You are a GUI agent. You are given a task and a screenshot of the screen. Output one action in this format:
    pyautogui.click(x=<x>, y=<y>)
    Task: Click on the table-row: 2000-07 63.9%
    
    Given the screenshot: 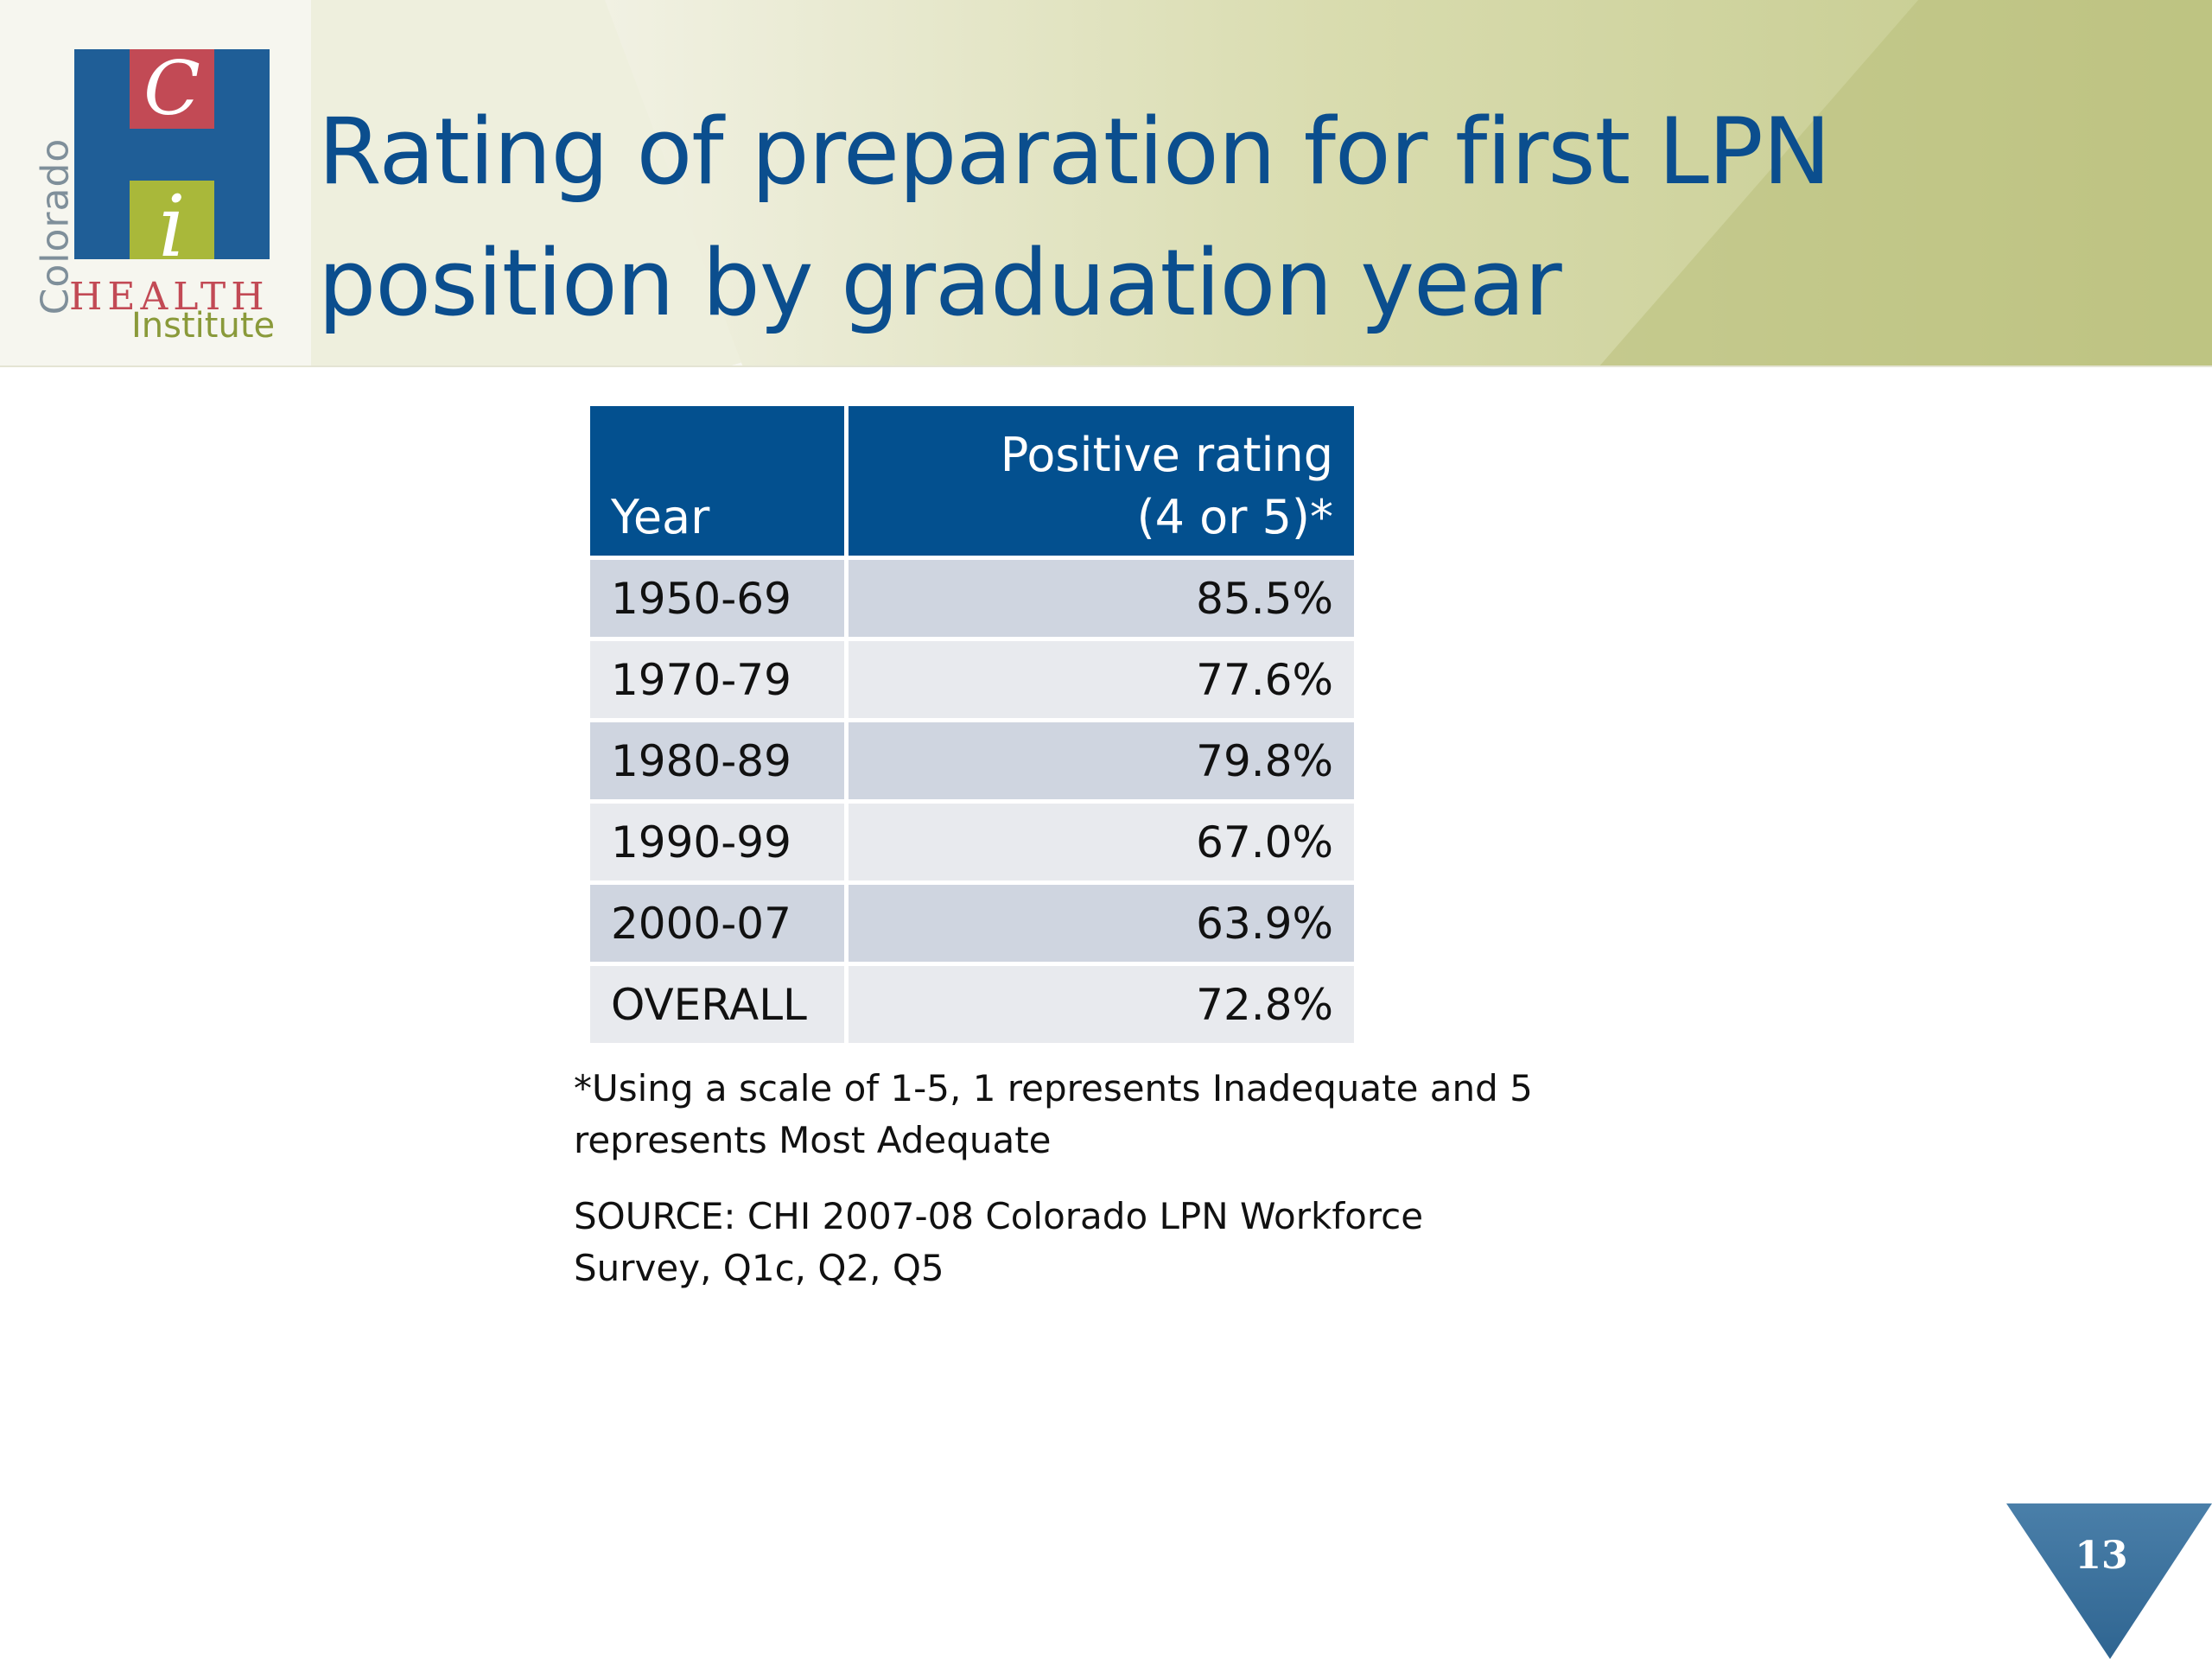 What is the action you would take?
    pyautogui.click(x=972, y=923)
    